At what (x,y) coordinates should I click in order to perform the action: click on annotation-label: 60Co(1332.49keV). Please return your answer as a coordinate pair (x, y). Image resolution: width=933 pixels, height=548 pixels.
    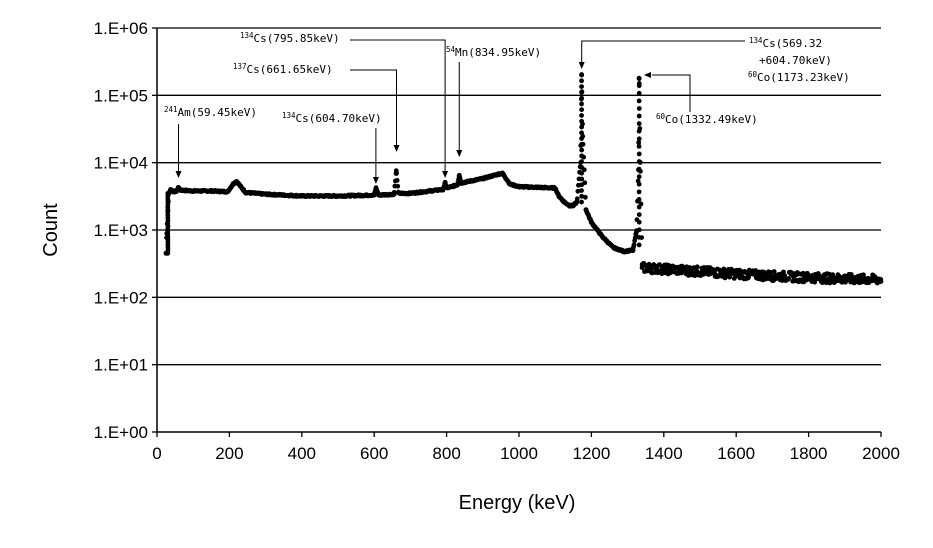
    Looking at the image, I should click on (707, 119).